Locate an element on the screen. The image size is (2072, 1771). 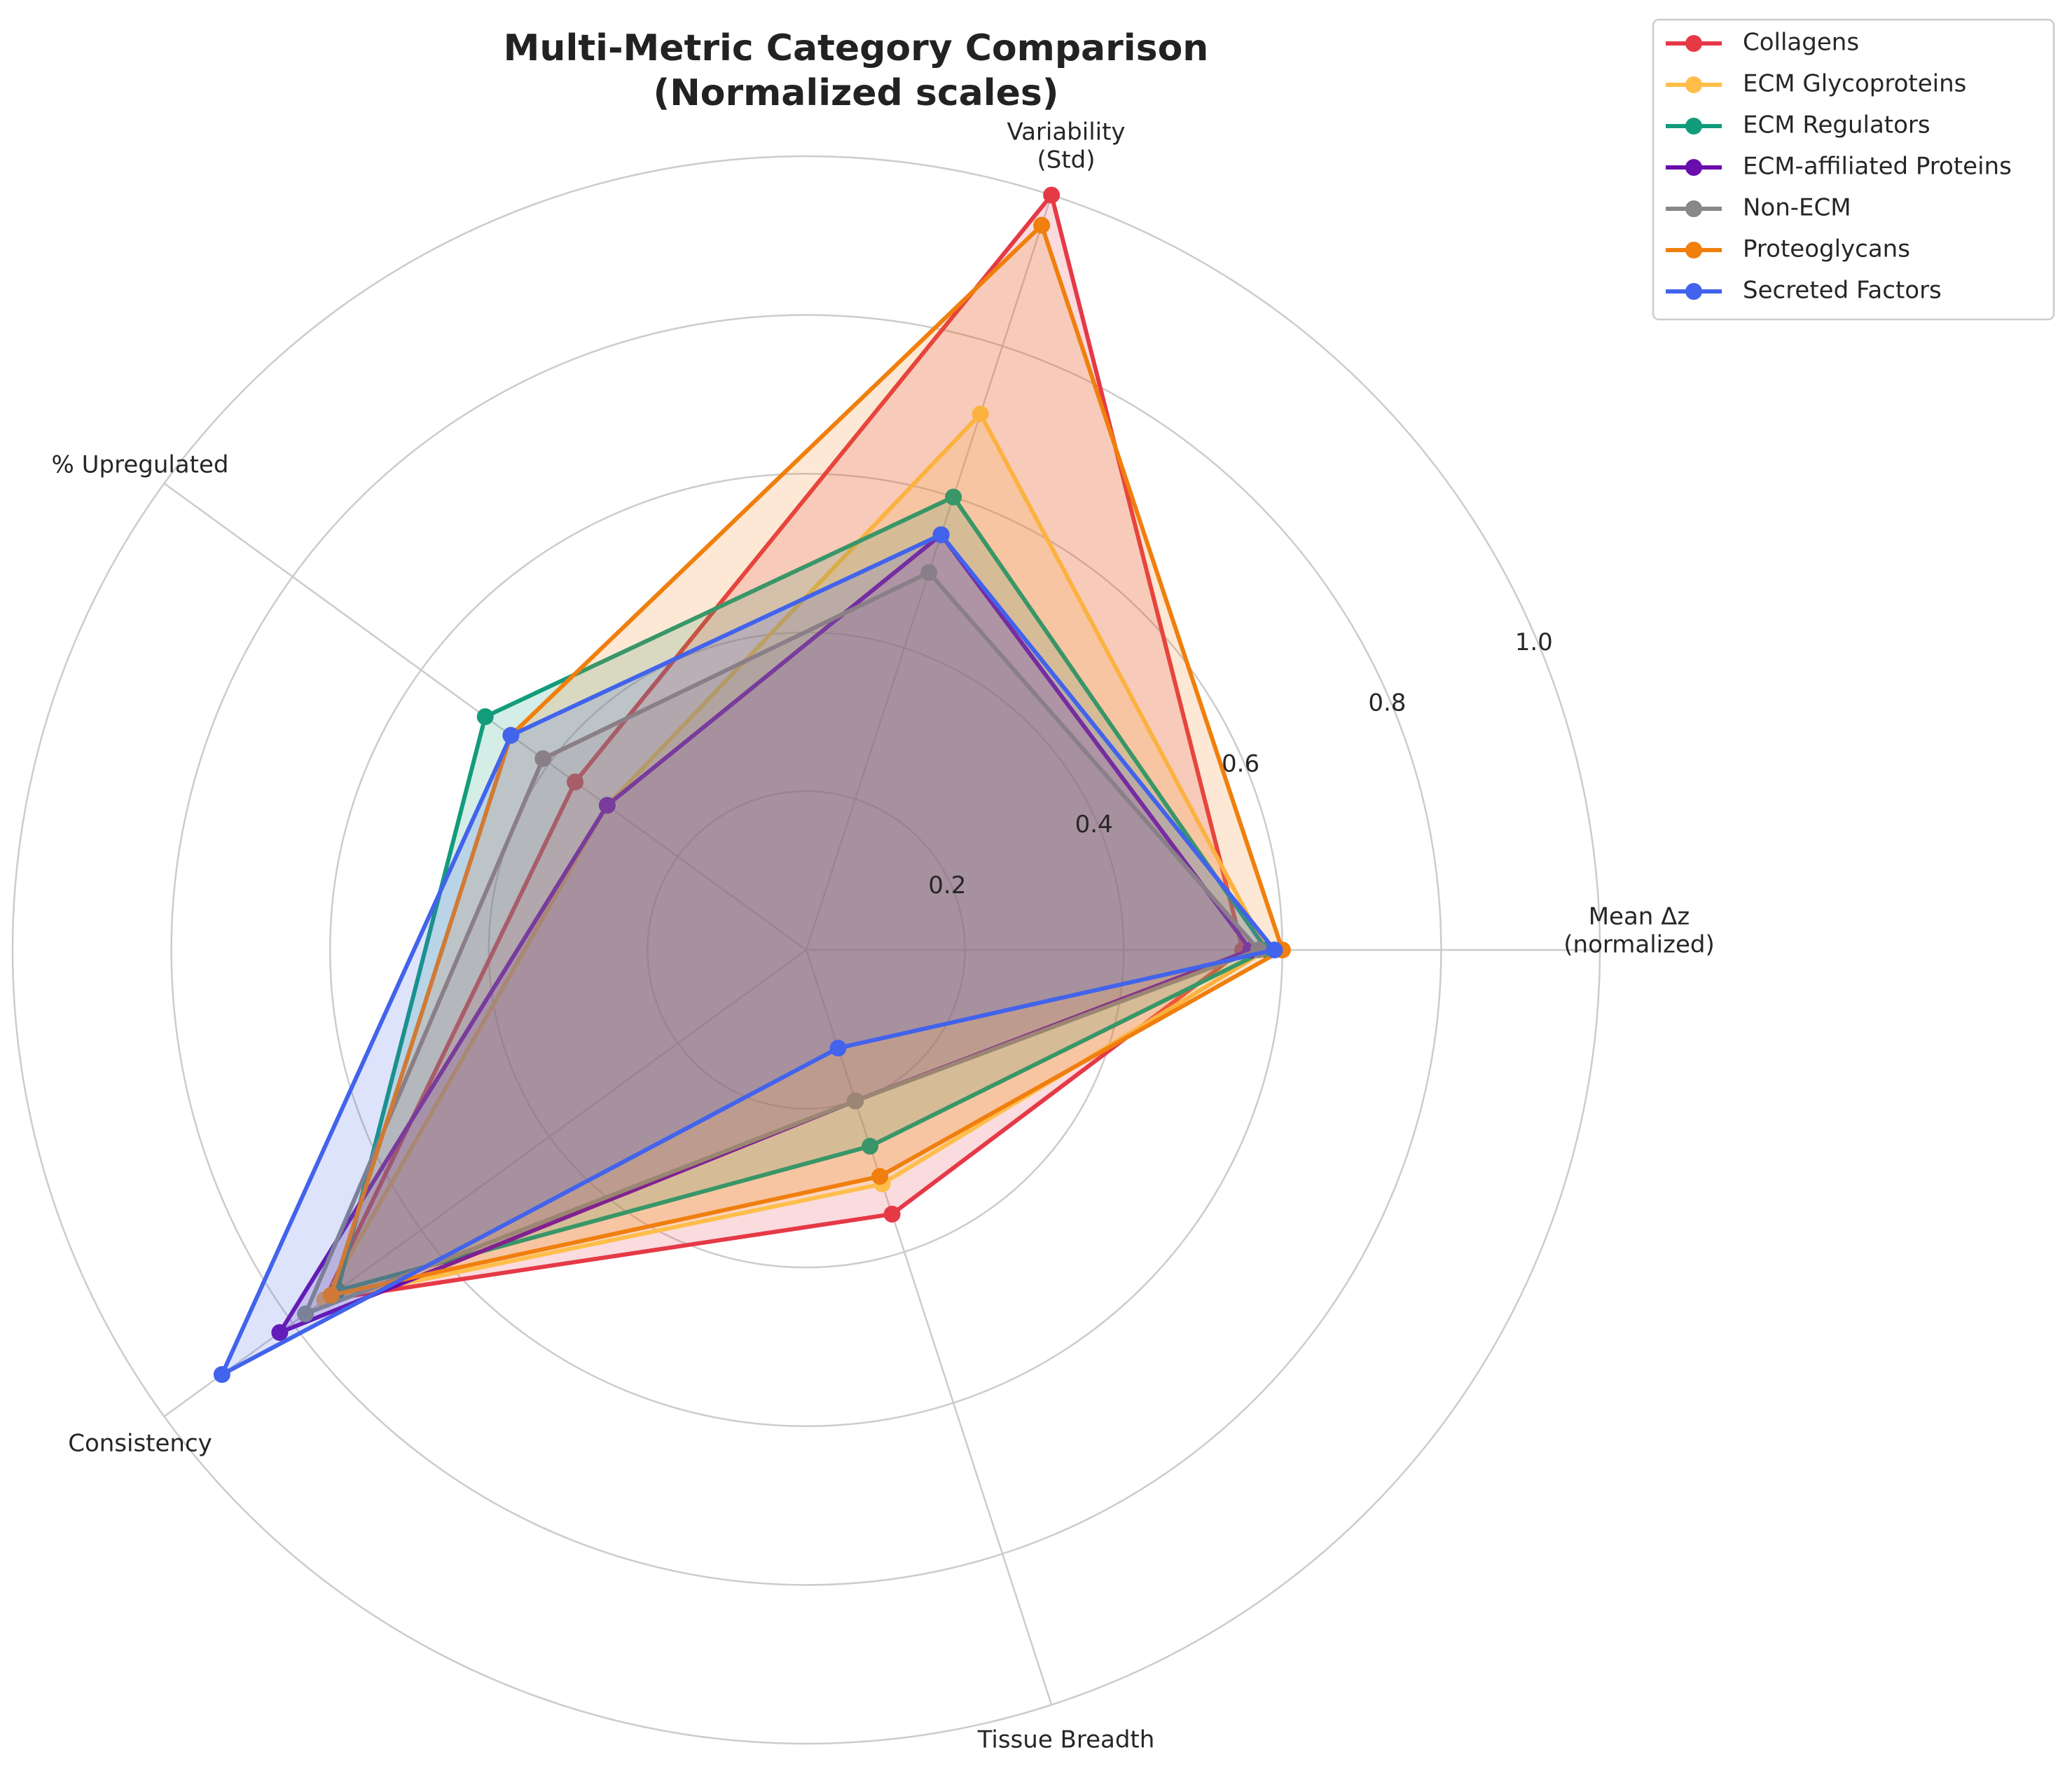
legend-item-3: ECM Regulators is located at coordinates (1799, 125).